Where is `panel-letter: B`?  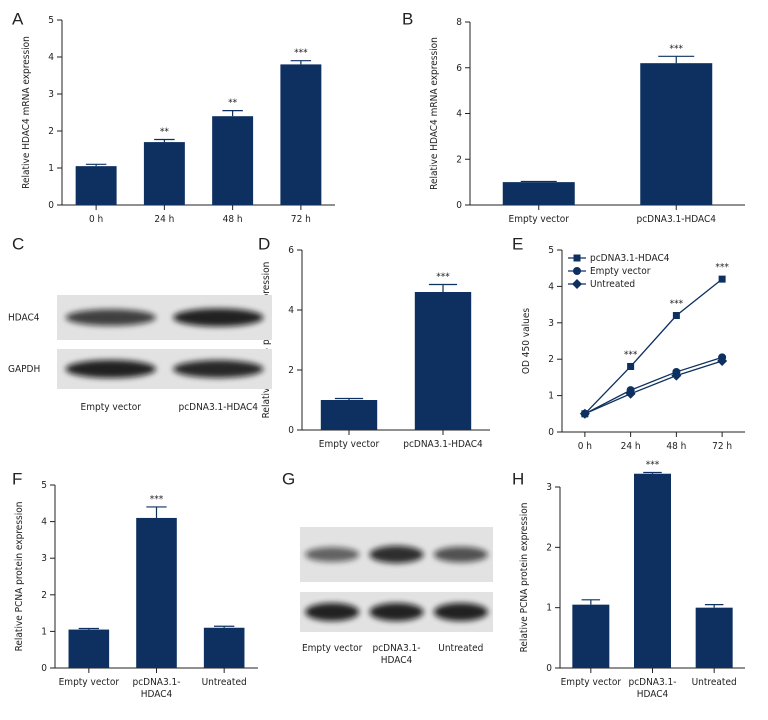
panel-letter: B is located at coordinates (407, 18).